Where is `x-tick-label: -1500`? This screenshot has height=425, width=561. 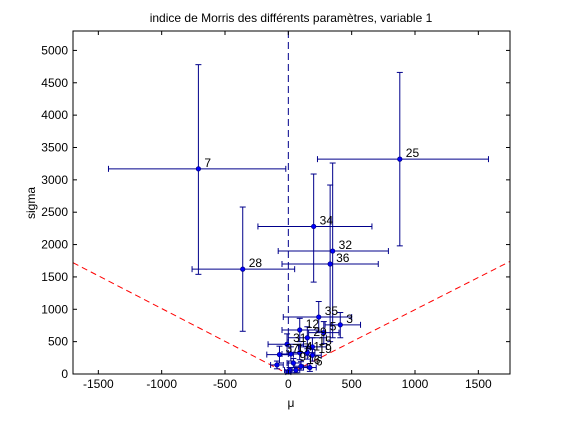 x-tick-label: -1500 is located at coordinates (98, 384).